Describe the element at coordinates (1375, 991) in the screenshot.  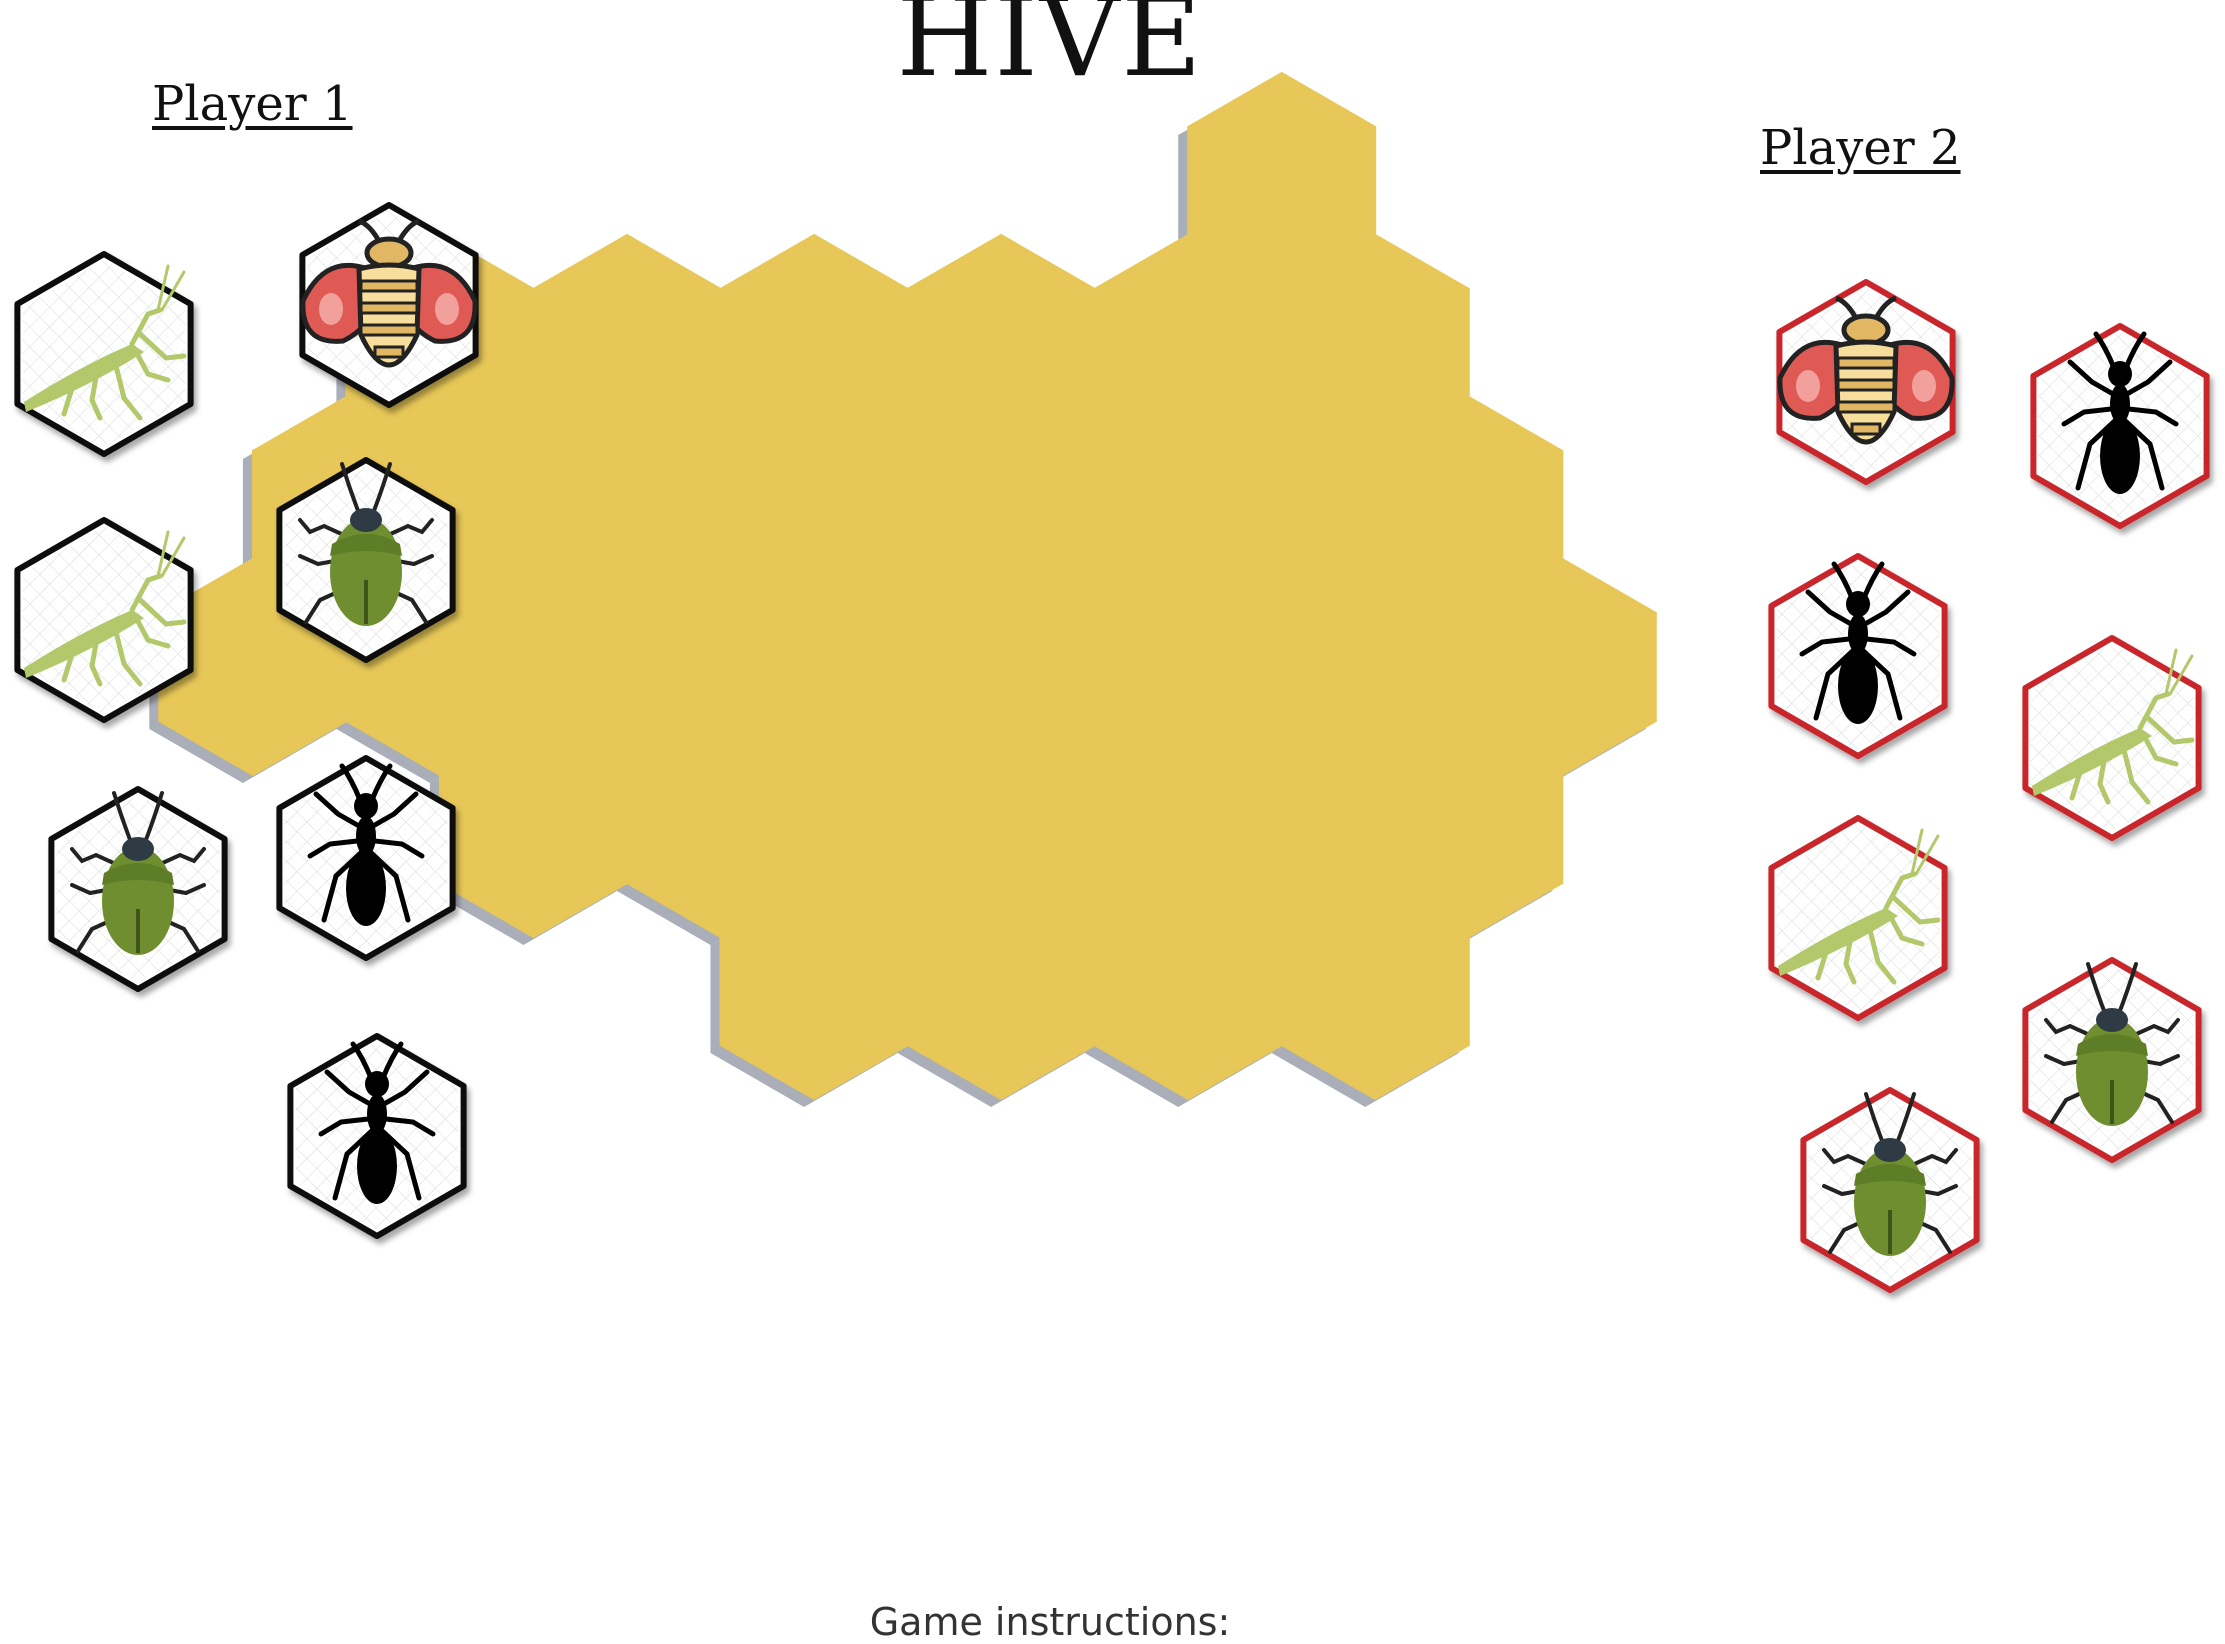
I see `board-cell` at that location.